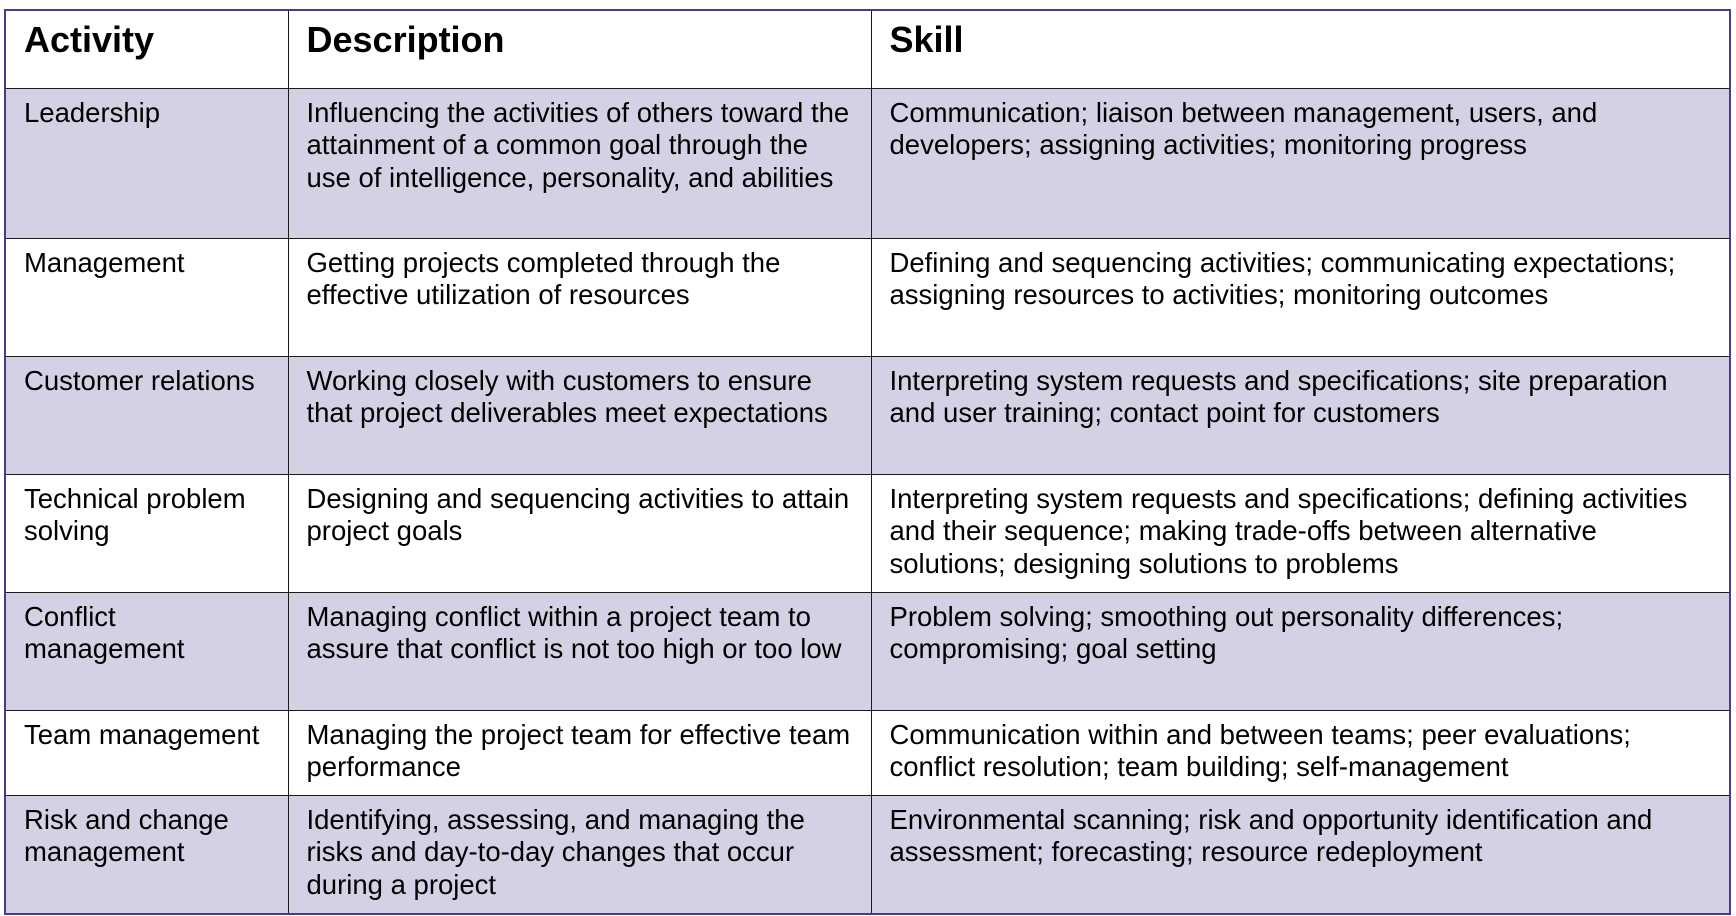 The height and width of the screenshot is (916, 1736). Describe the element at coordinates (147, 297) in the screenshot. I see `activity-cell: Management` at that location.